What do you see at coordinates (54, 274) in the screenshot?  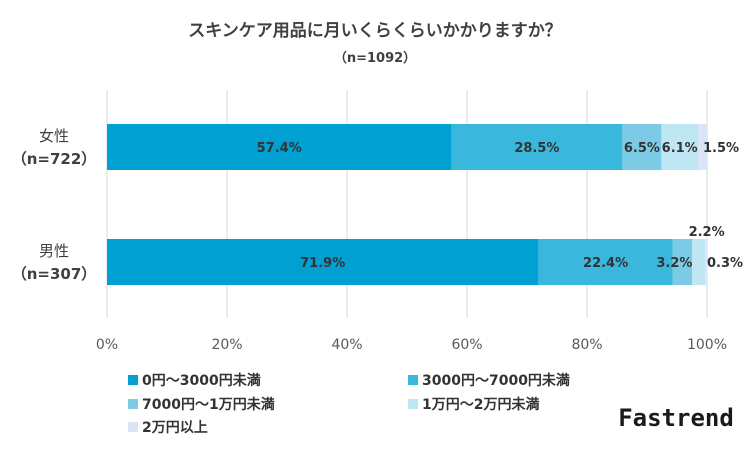 I see `category-n-label: （n=307）` at bounding box center [54, 274].